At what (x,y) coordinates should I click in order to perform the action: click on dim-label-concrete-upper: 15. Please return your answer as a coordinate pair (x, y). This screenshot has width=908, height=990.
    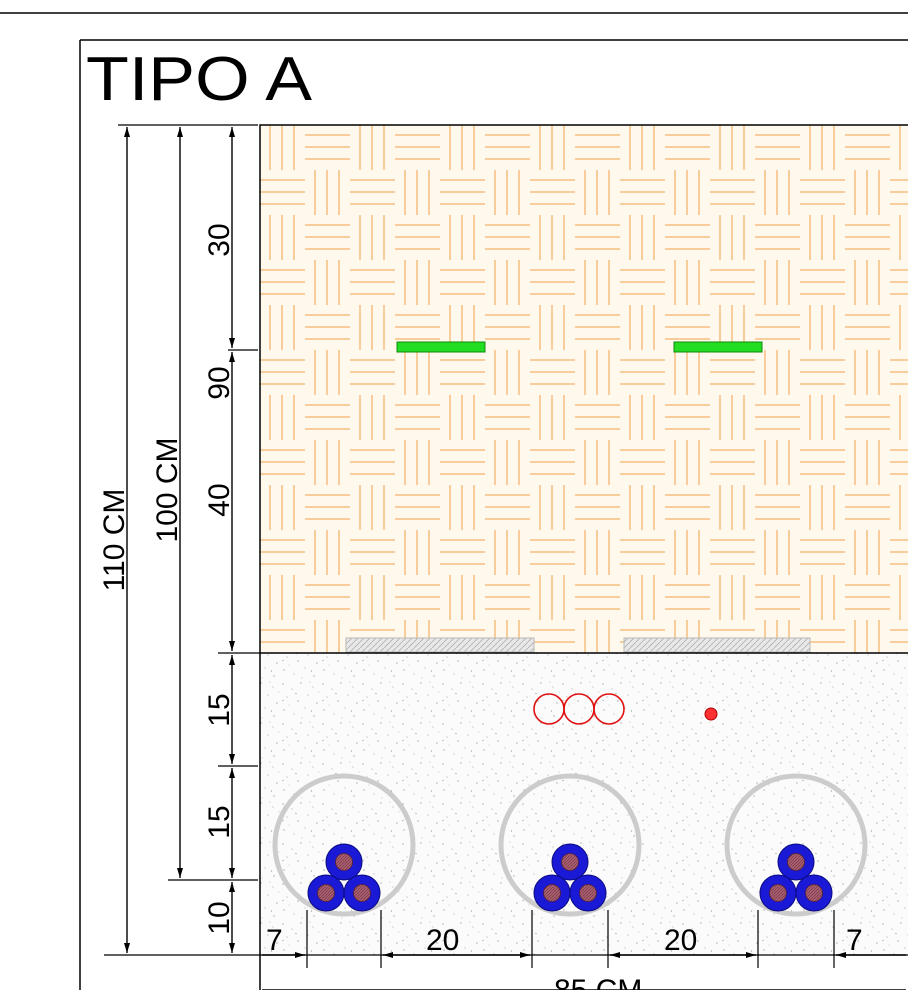
    Looking at the image, I should click on (219, 709).